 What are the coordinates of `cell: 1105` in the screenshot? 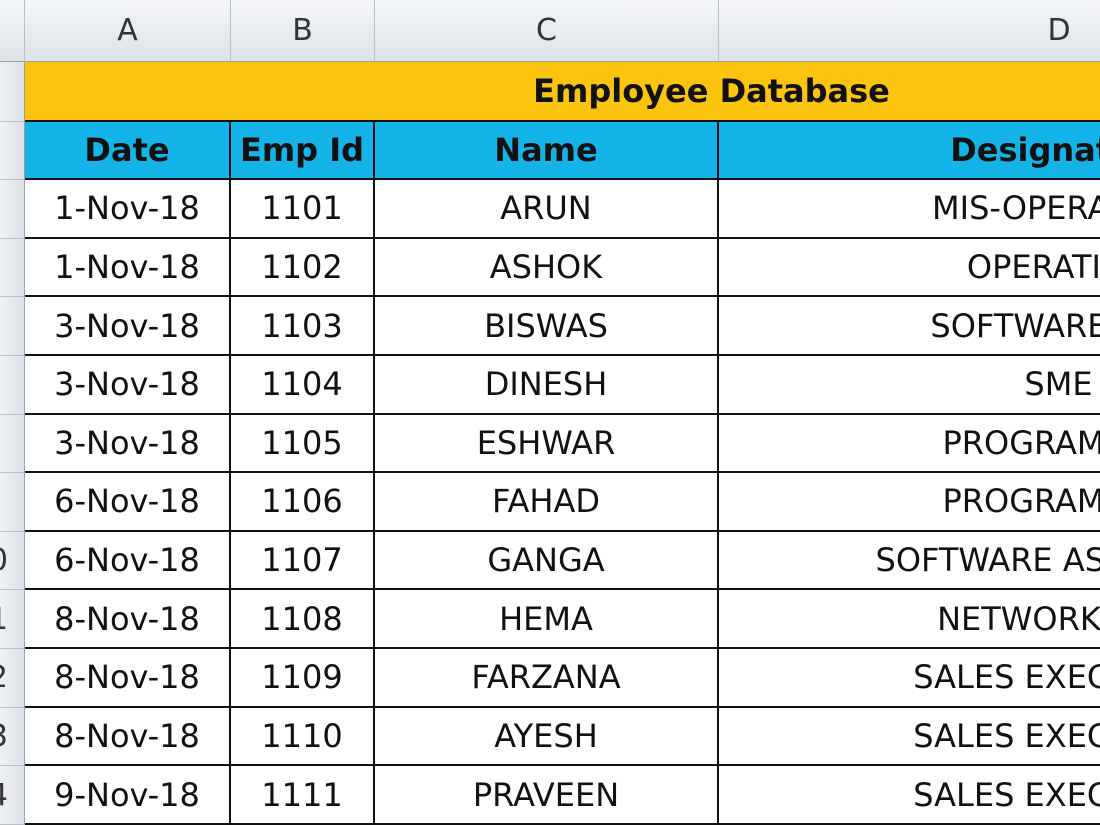 It's located at (303, 444).